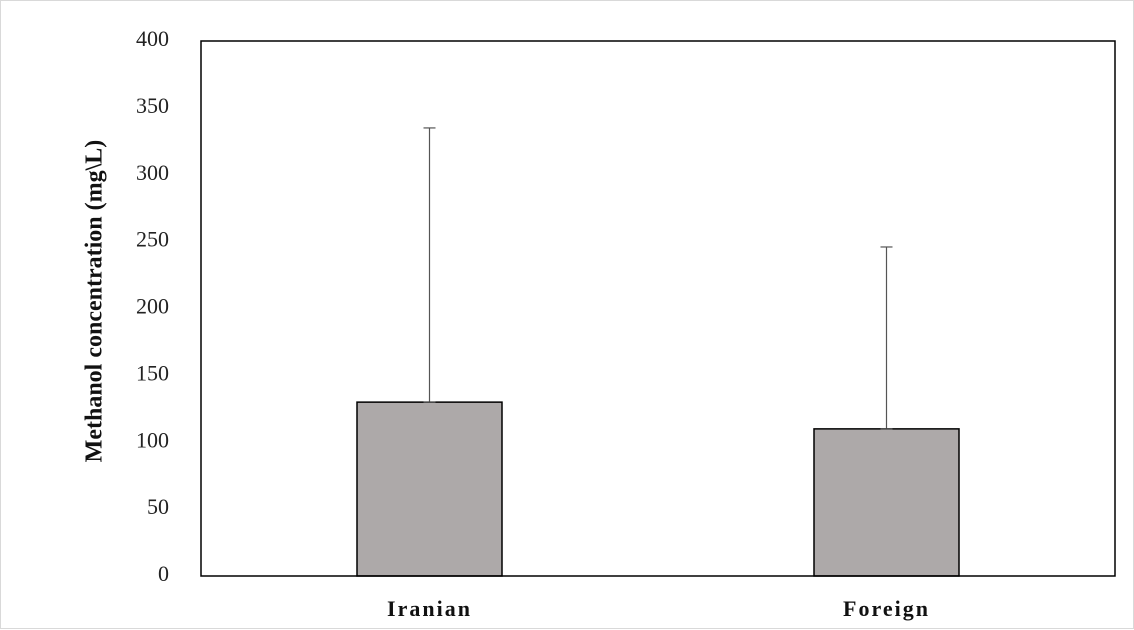 This screenshot has width=1134, height=630. I want to click on bar-foreign, so click(886, 502).